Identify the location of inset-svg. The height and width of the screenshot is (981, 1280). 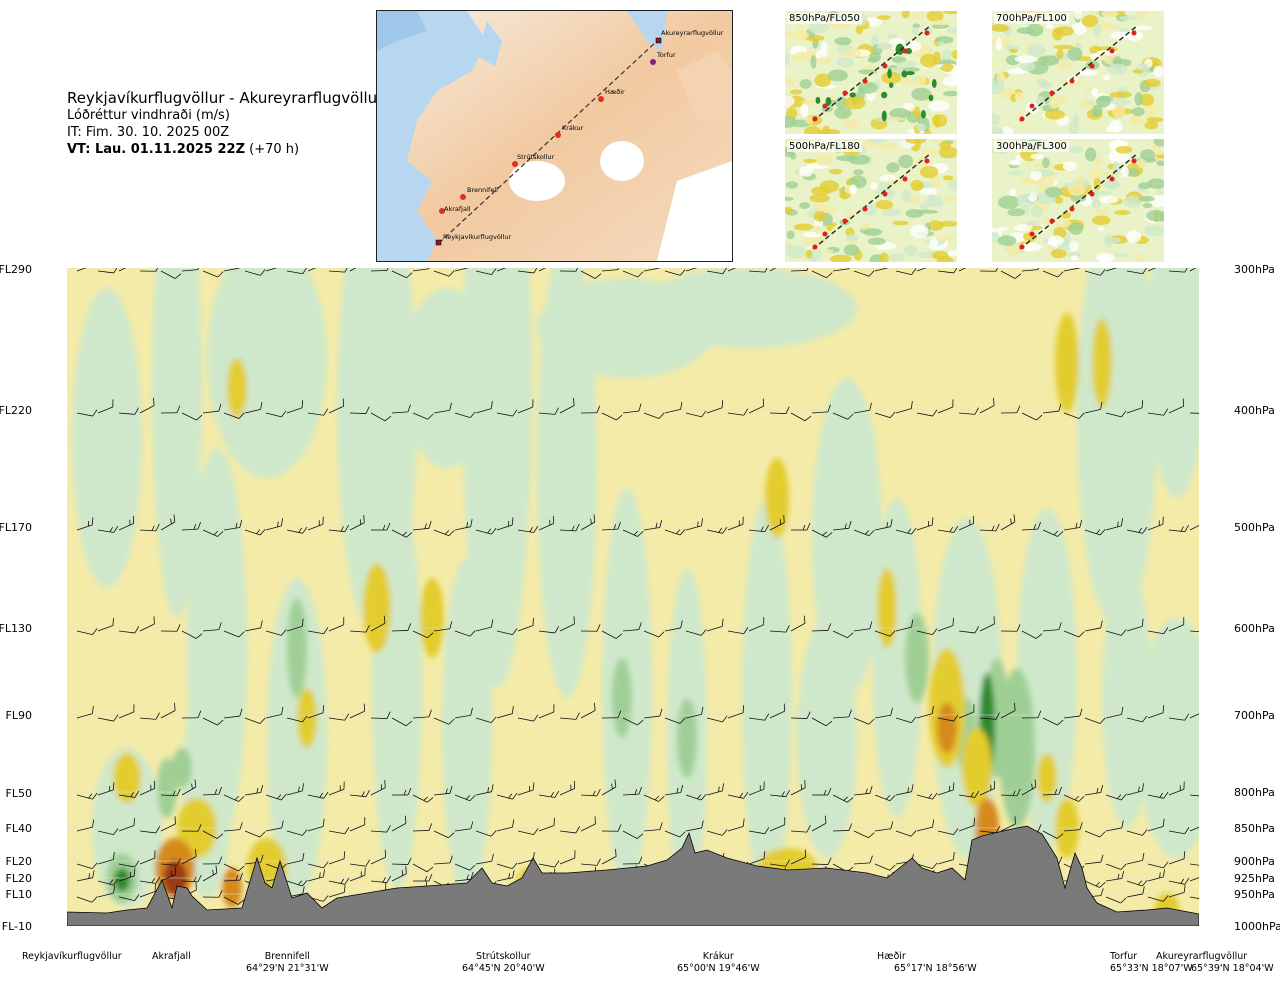
(871, 200).